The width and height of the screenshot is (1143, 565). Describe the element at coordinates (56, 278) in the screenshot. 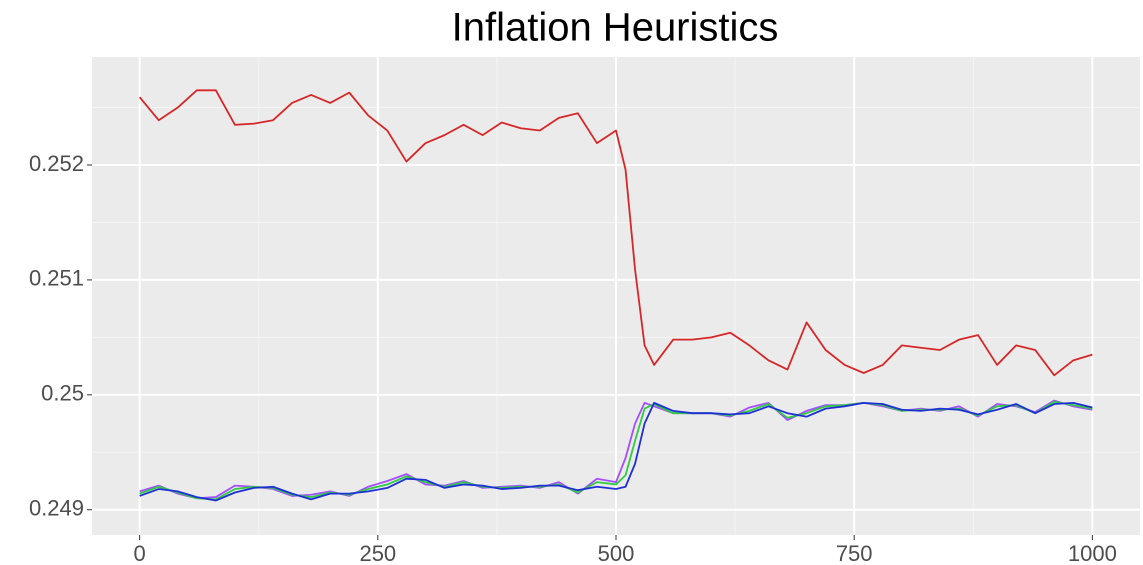

I see `y-tick-label: 0.251` at that location.